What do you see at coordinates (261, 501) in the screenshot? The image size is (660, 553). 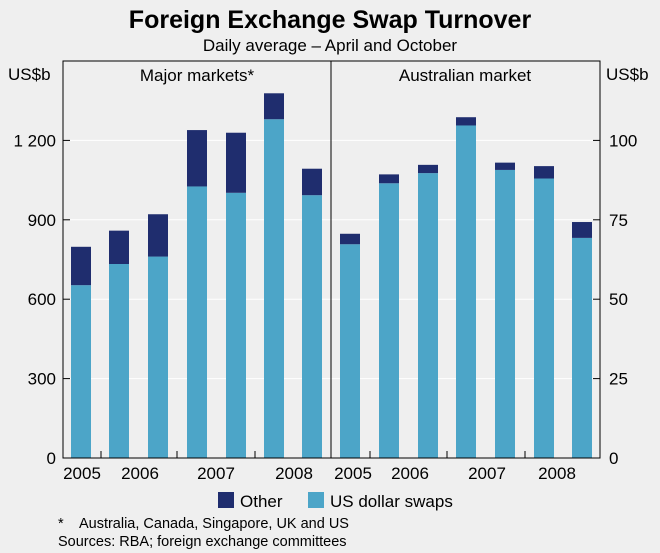 I see `legend-label-other: Other` at bounding box center [261, 501].